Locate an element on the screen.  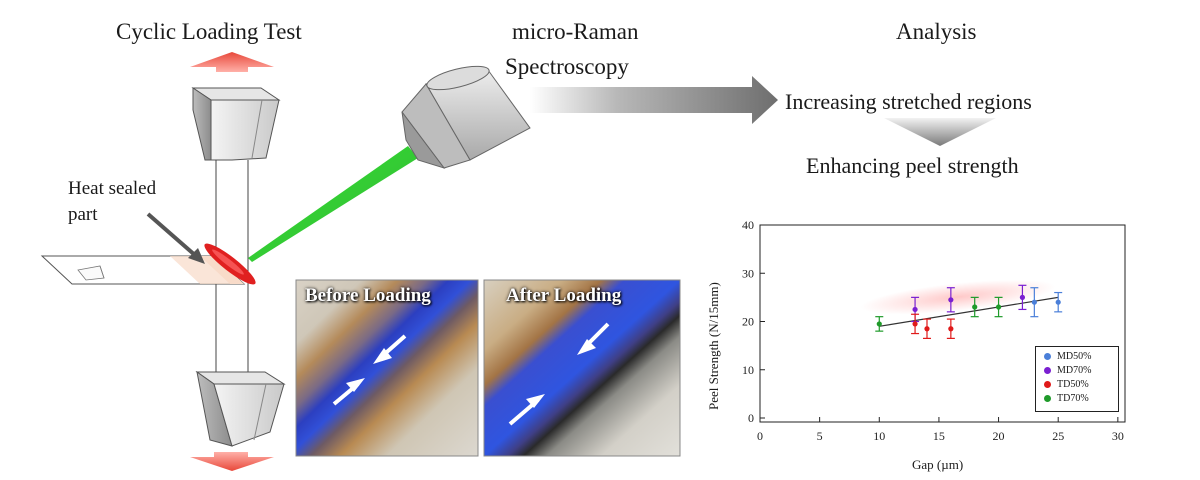
x-tick-label: 10 is located at coordinates (879, 436).